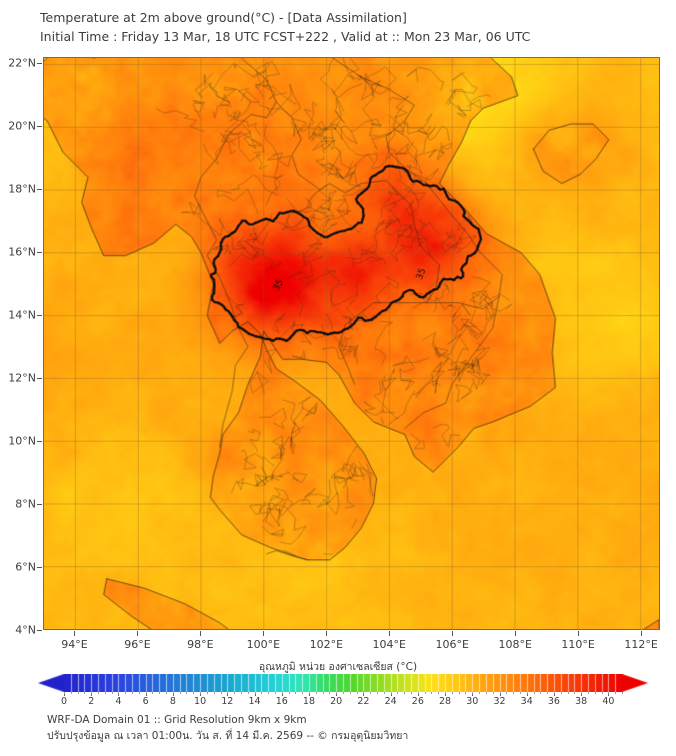  What do you see at coordinates (227, 701) in the screenshot?
I see `colorbar-tick-label: 12` at bounding box center [227, 701].